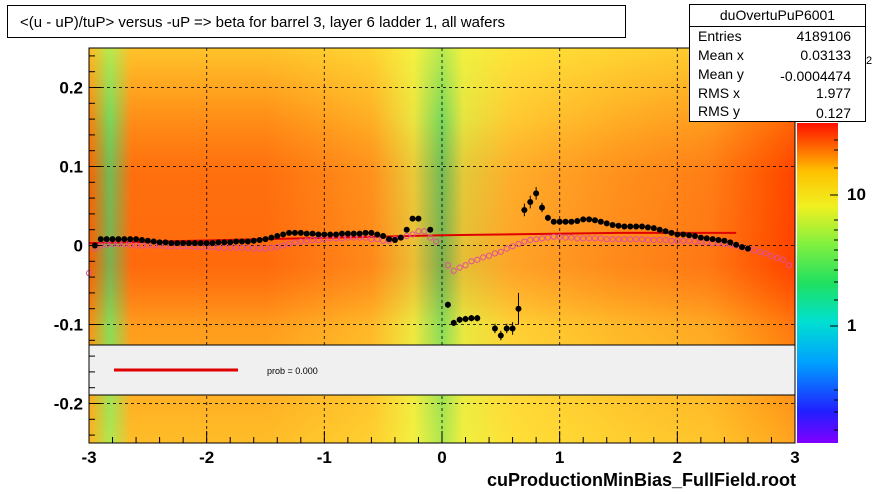 This screenshot has width=883, height=494. Describe the element at coordinates (71, 88) in the screenshot. I see `y-tick-label: 0.2` at that location.